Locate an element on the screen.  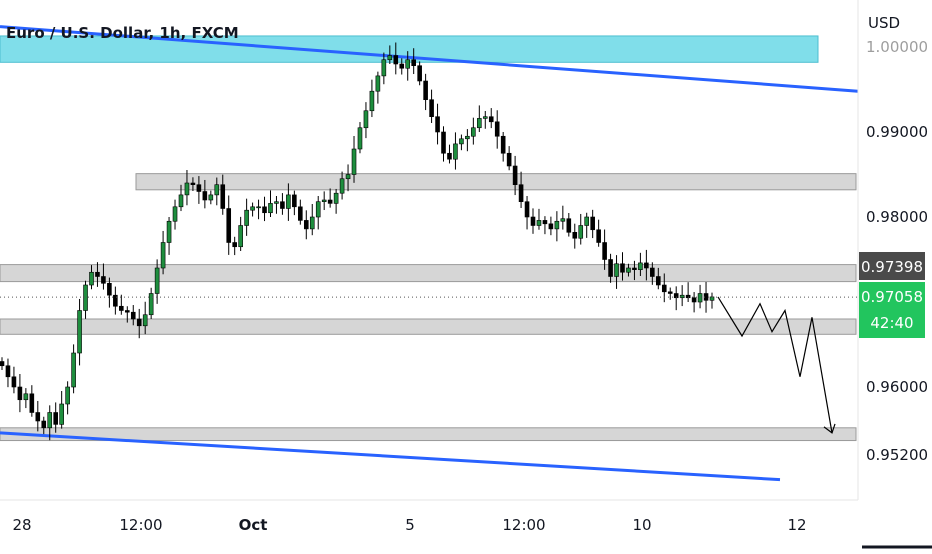
y-tick-label: 1.00000 is located at coordinates (897, 47).